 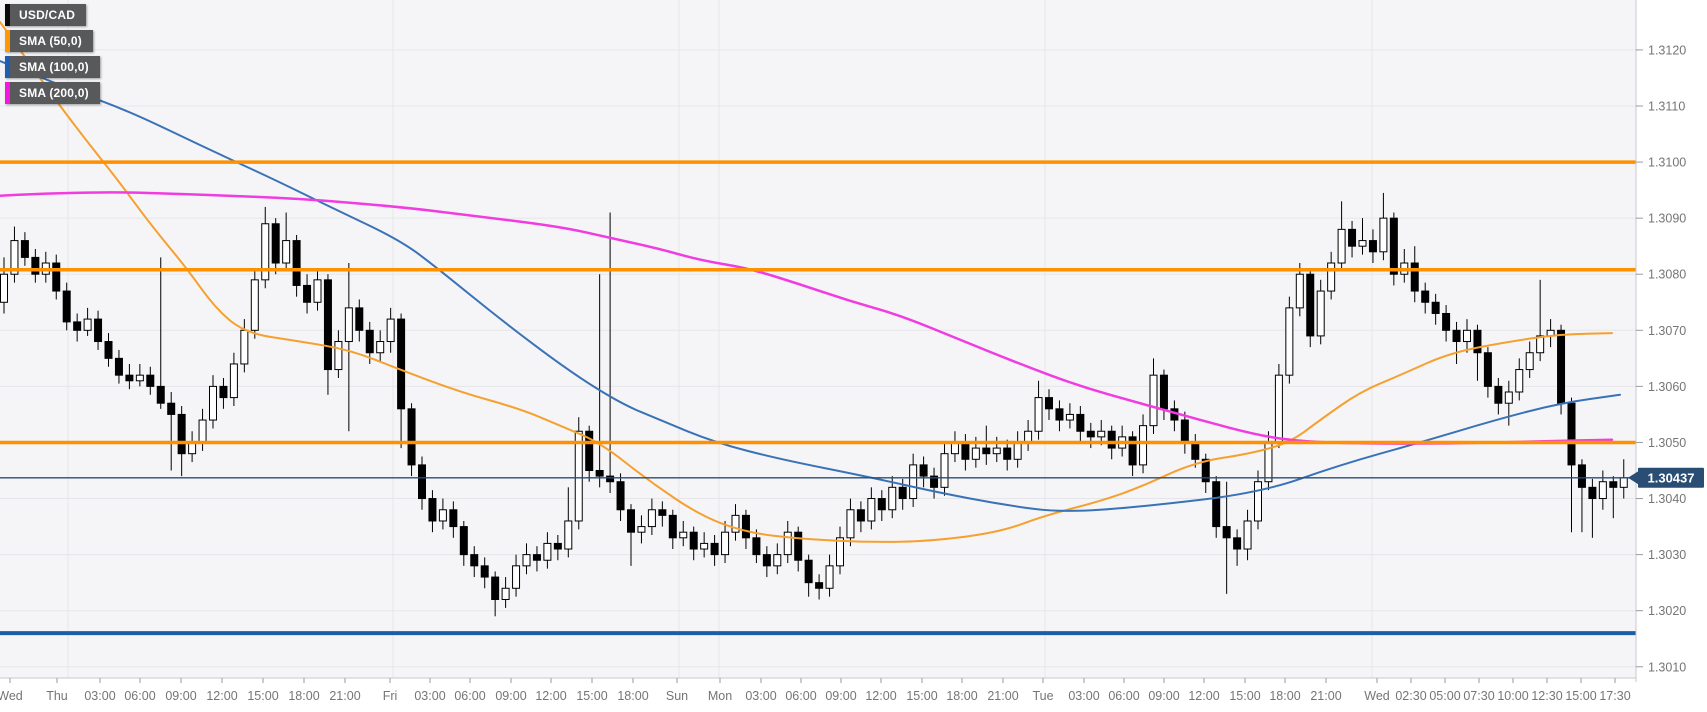 What do you see at coordinates (1666, 106) in the screenshot?
I see `price-tick-label: 1.3110` at bounding box center [1666, 106].